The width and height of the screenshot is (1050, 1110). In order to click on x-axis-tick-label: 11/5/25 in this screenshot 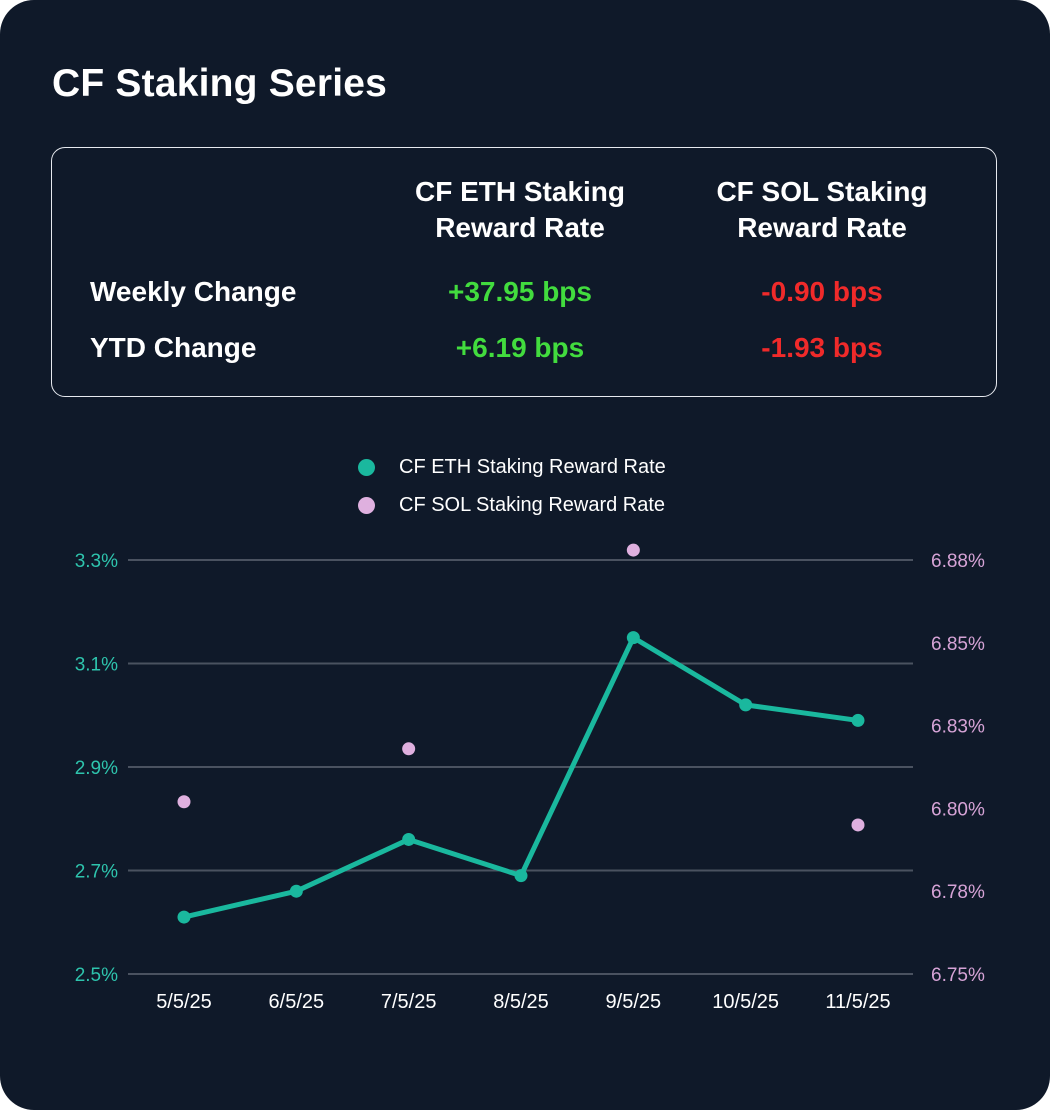, I will do `click(857, 1002)`.